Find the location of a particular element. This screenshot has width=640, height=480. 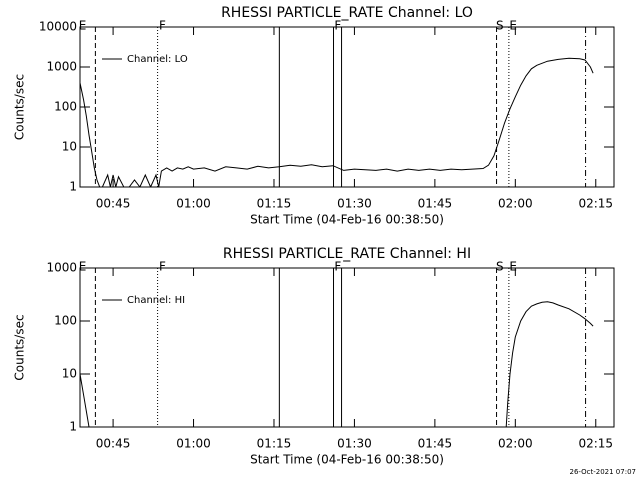

chart-title: RHESSI PARTICLE_RATE Channel: HI is located at coordinates (347, 254).